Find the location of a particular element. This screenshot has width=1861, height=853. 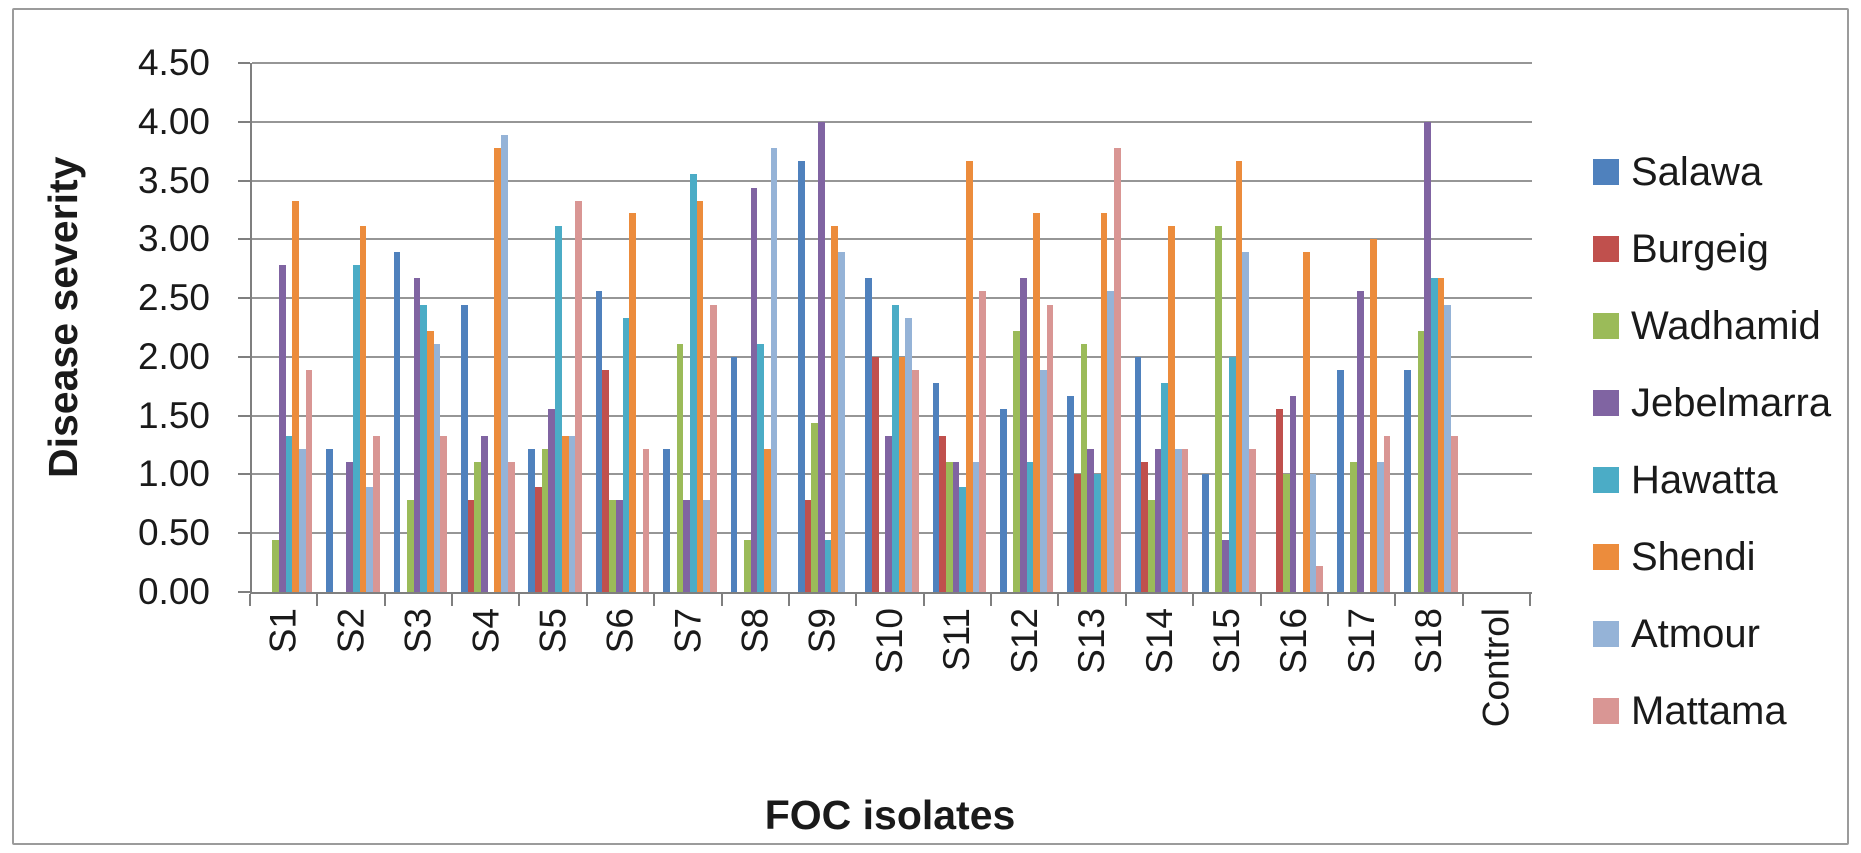

bar-group-S2 is located at coordinates (352, 327).